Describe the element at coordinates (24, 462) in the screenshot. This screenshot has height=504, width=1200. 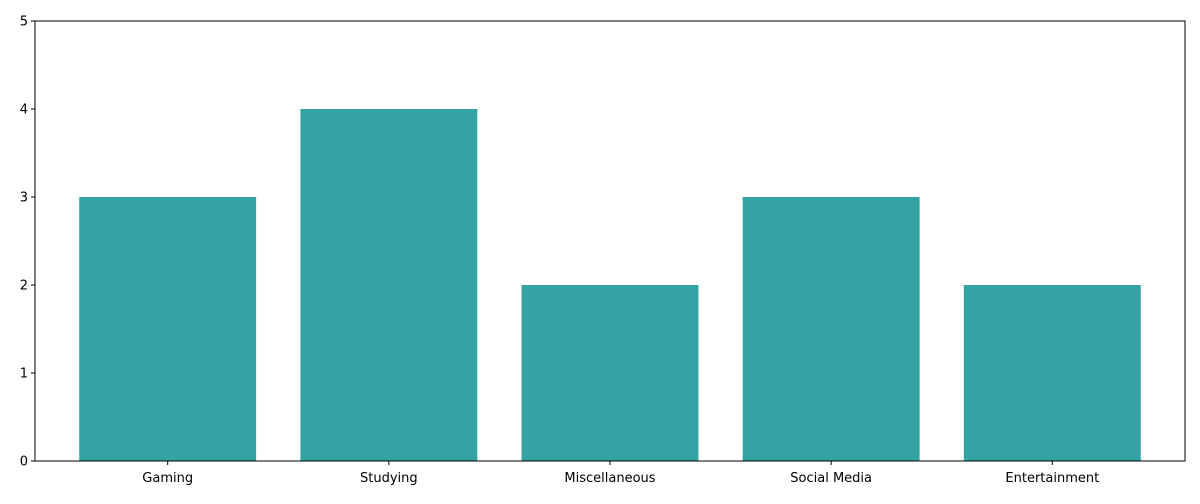
I see `y-tick-label: 0` at that location.